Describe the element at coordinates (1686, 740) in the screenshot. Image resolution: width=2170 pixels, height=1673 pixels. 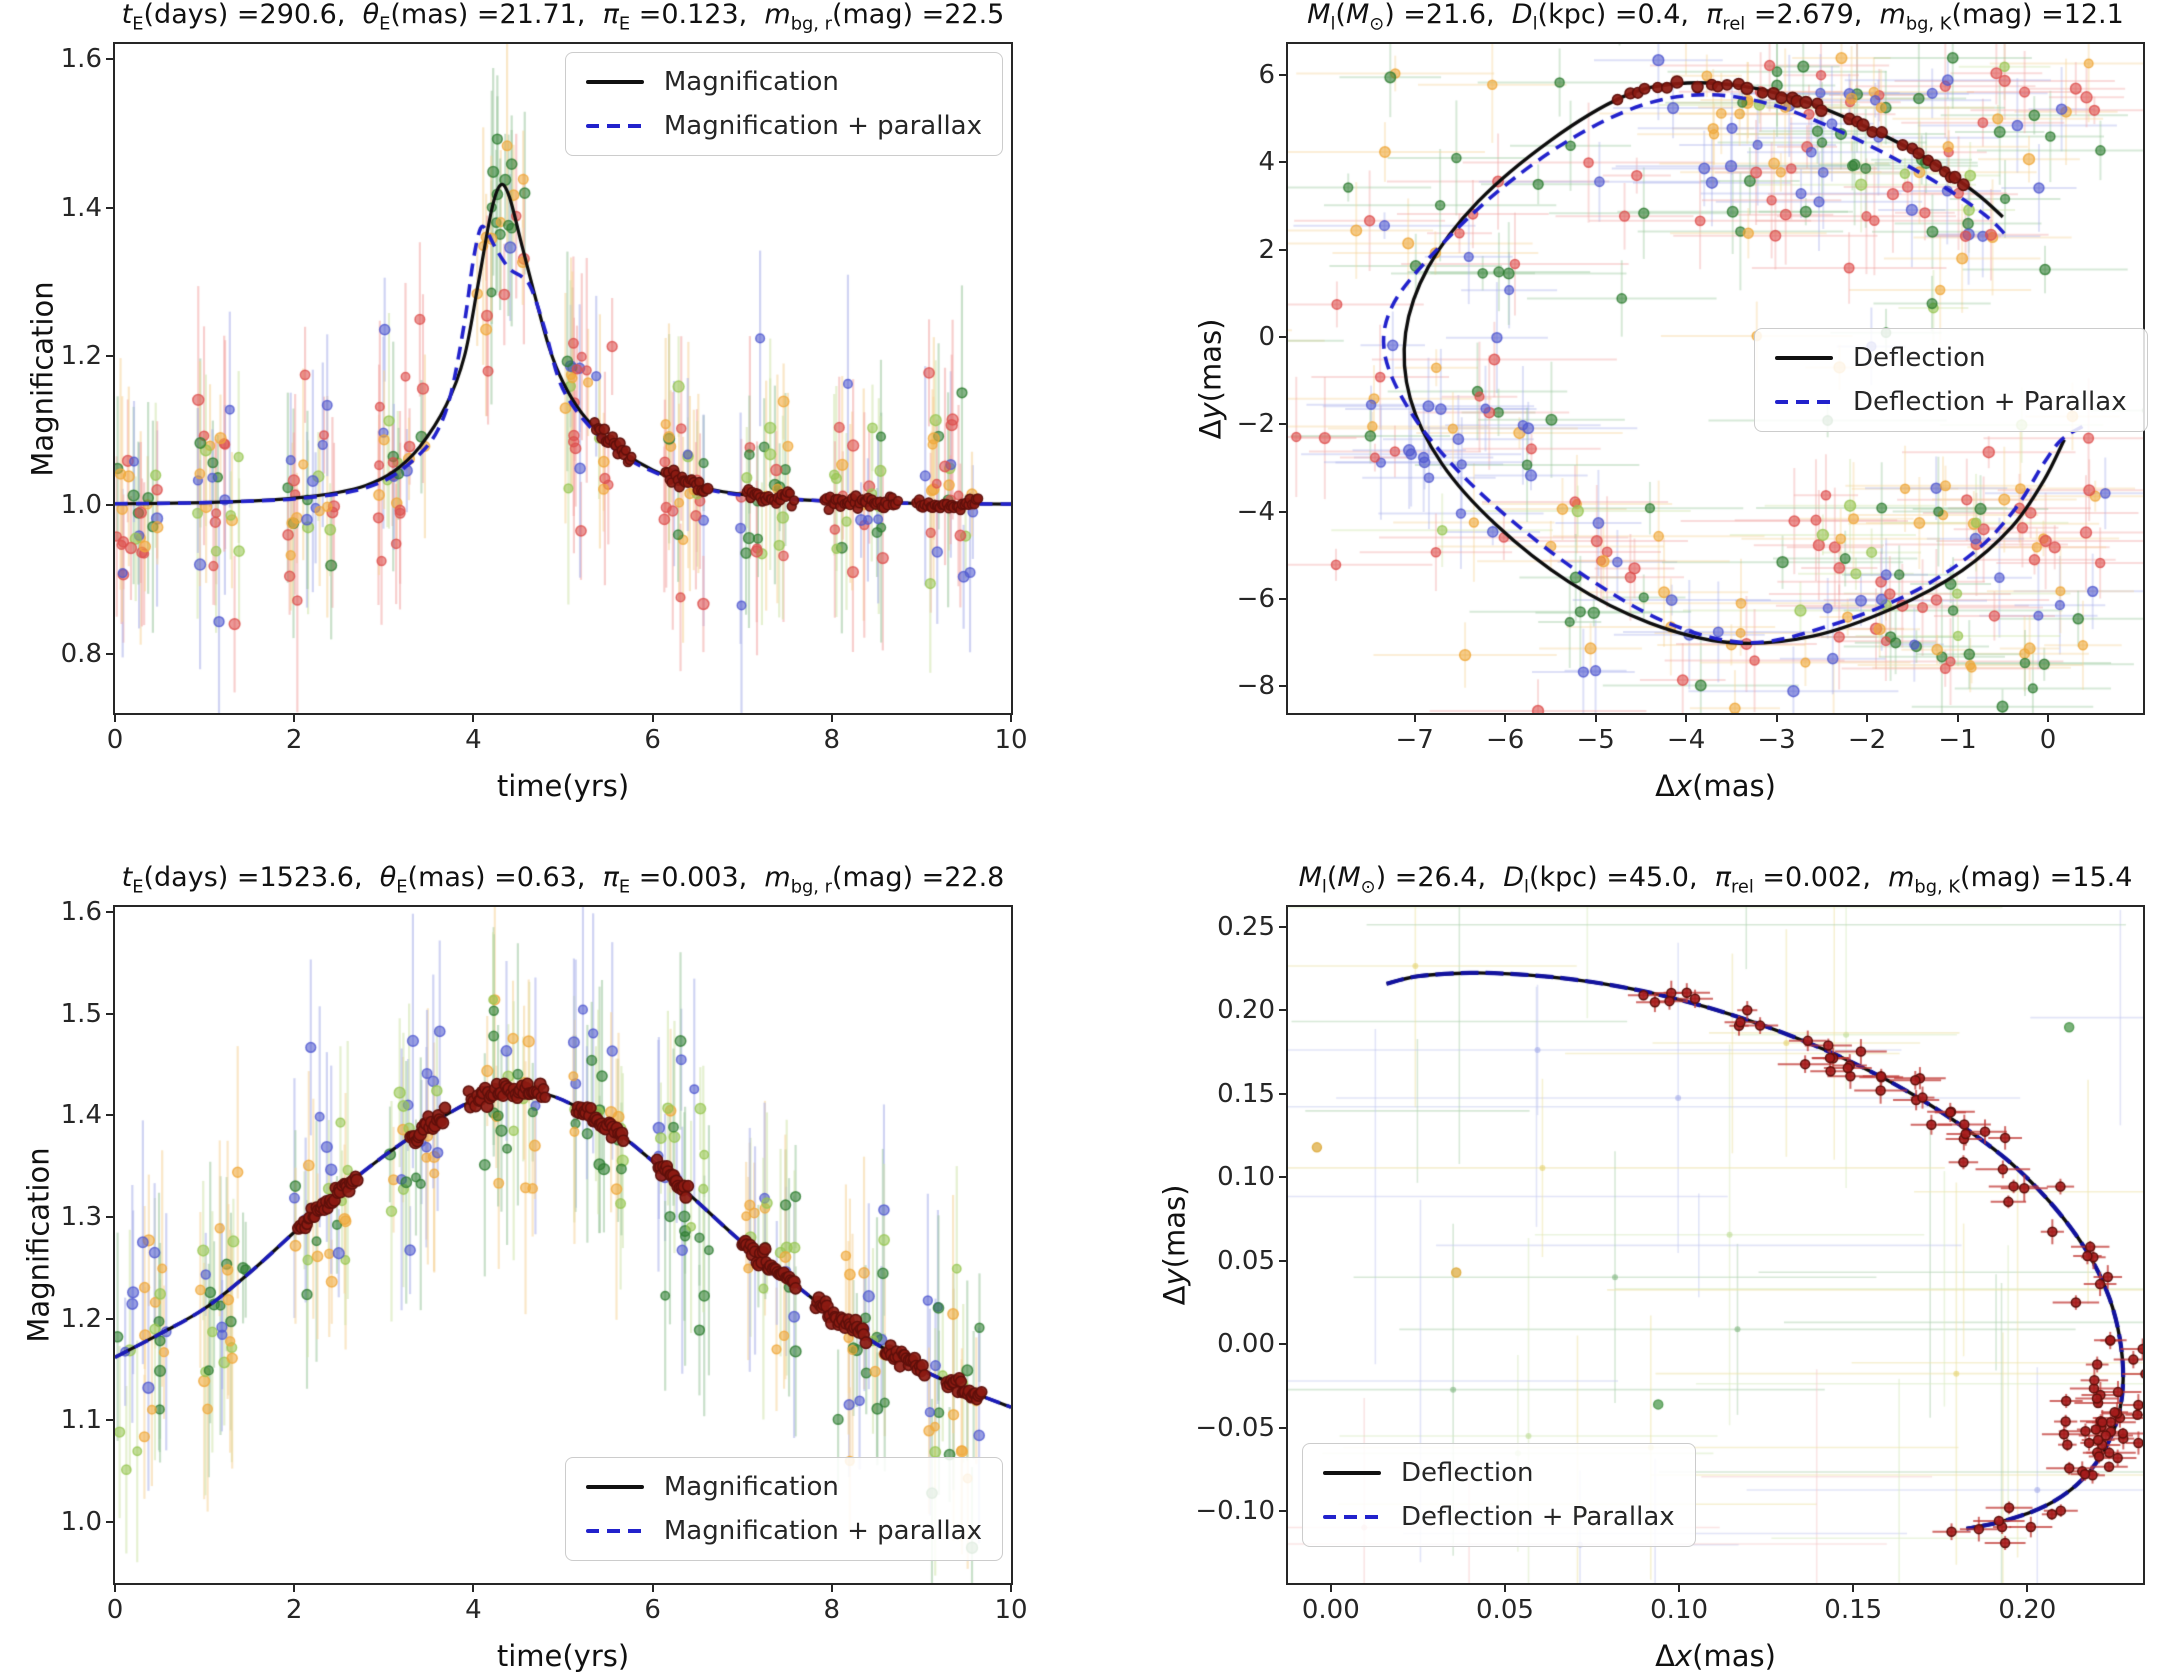
I see `x-tick-label: −4` at that location.